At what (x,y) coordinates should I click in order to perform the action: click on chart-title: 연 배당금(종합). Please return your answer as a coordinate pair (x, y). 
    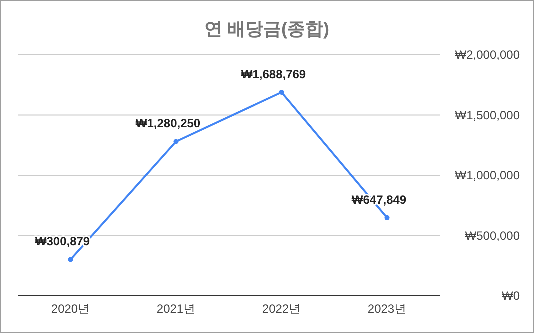
    Looking at the image, I should click on (267, 29).